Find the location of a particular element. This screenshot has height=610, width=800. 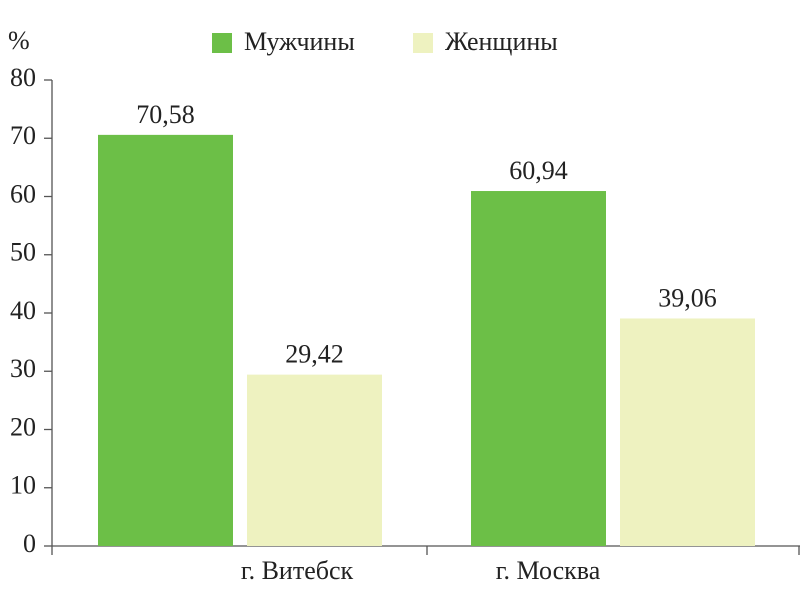

y-tick-label: 30 is located at coordinates (23, 368).